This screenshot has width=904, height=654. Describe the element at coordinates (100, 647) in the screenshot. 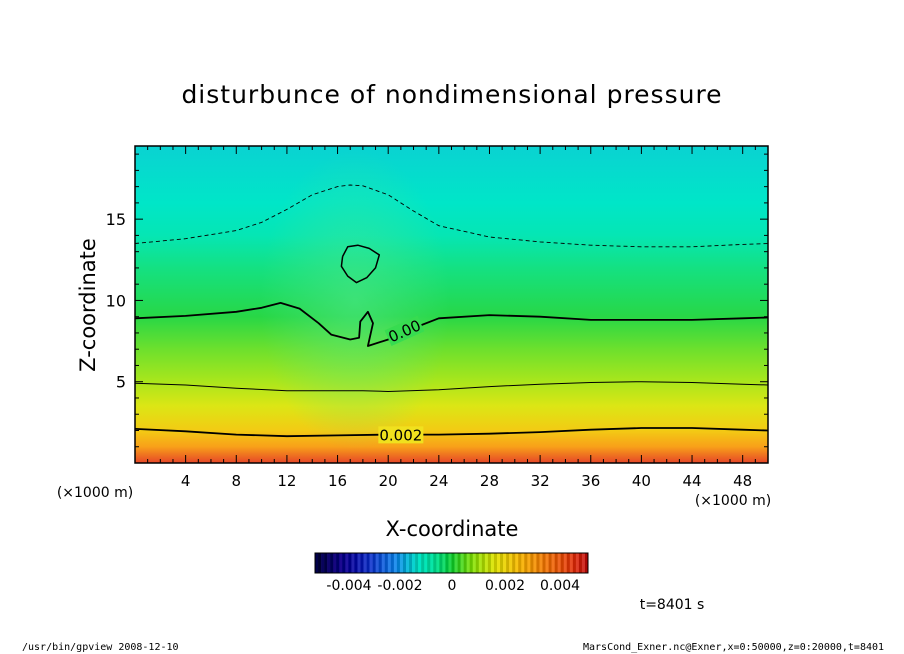

I see `footer-left: /usr/bin/gpview 2008-12-10` at that location.